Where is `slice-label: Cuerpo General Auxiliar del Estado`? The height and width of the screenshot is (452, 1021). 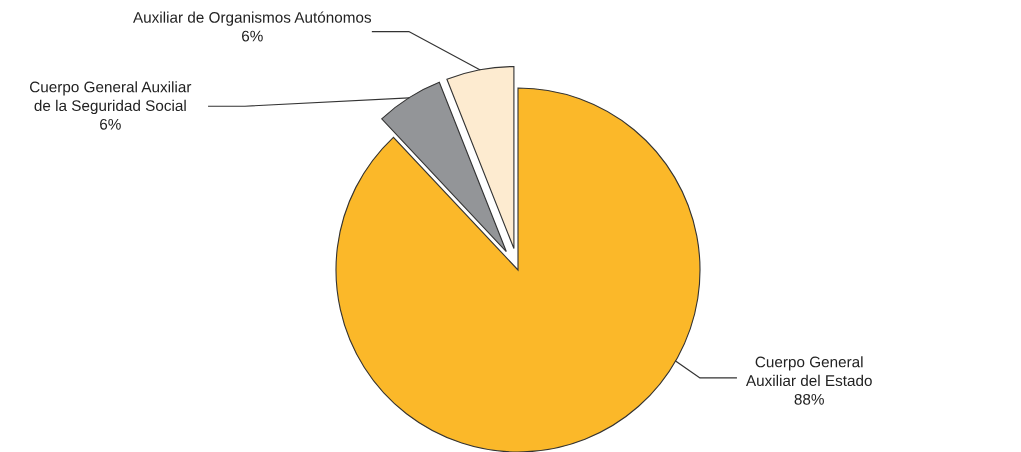
slice-label: Cuerpo General Auxiliar del Estado is located at coordinates (808, 371).